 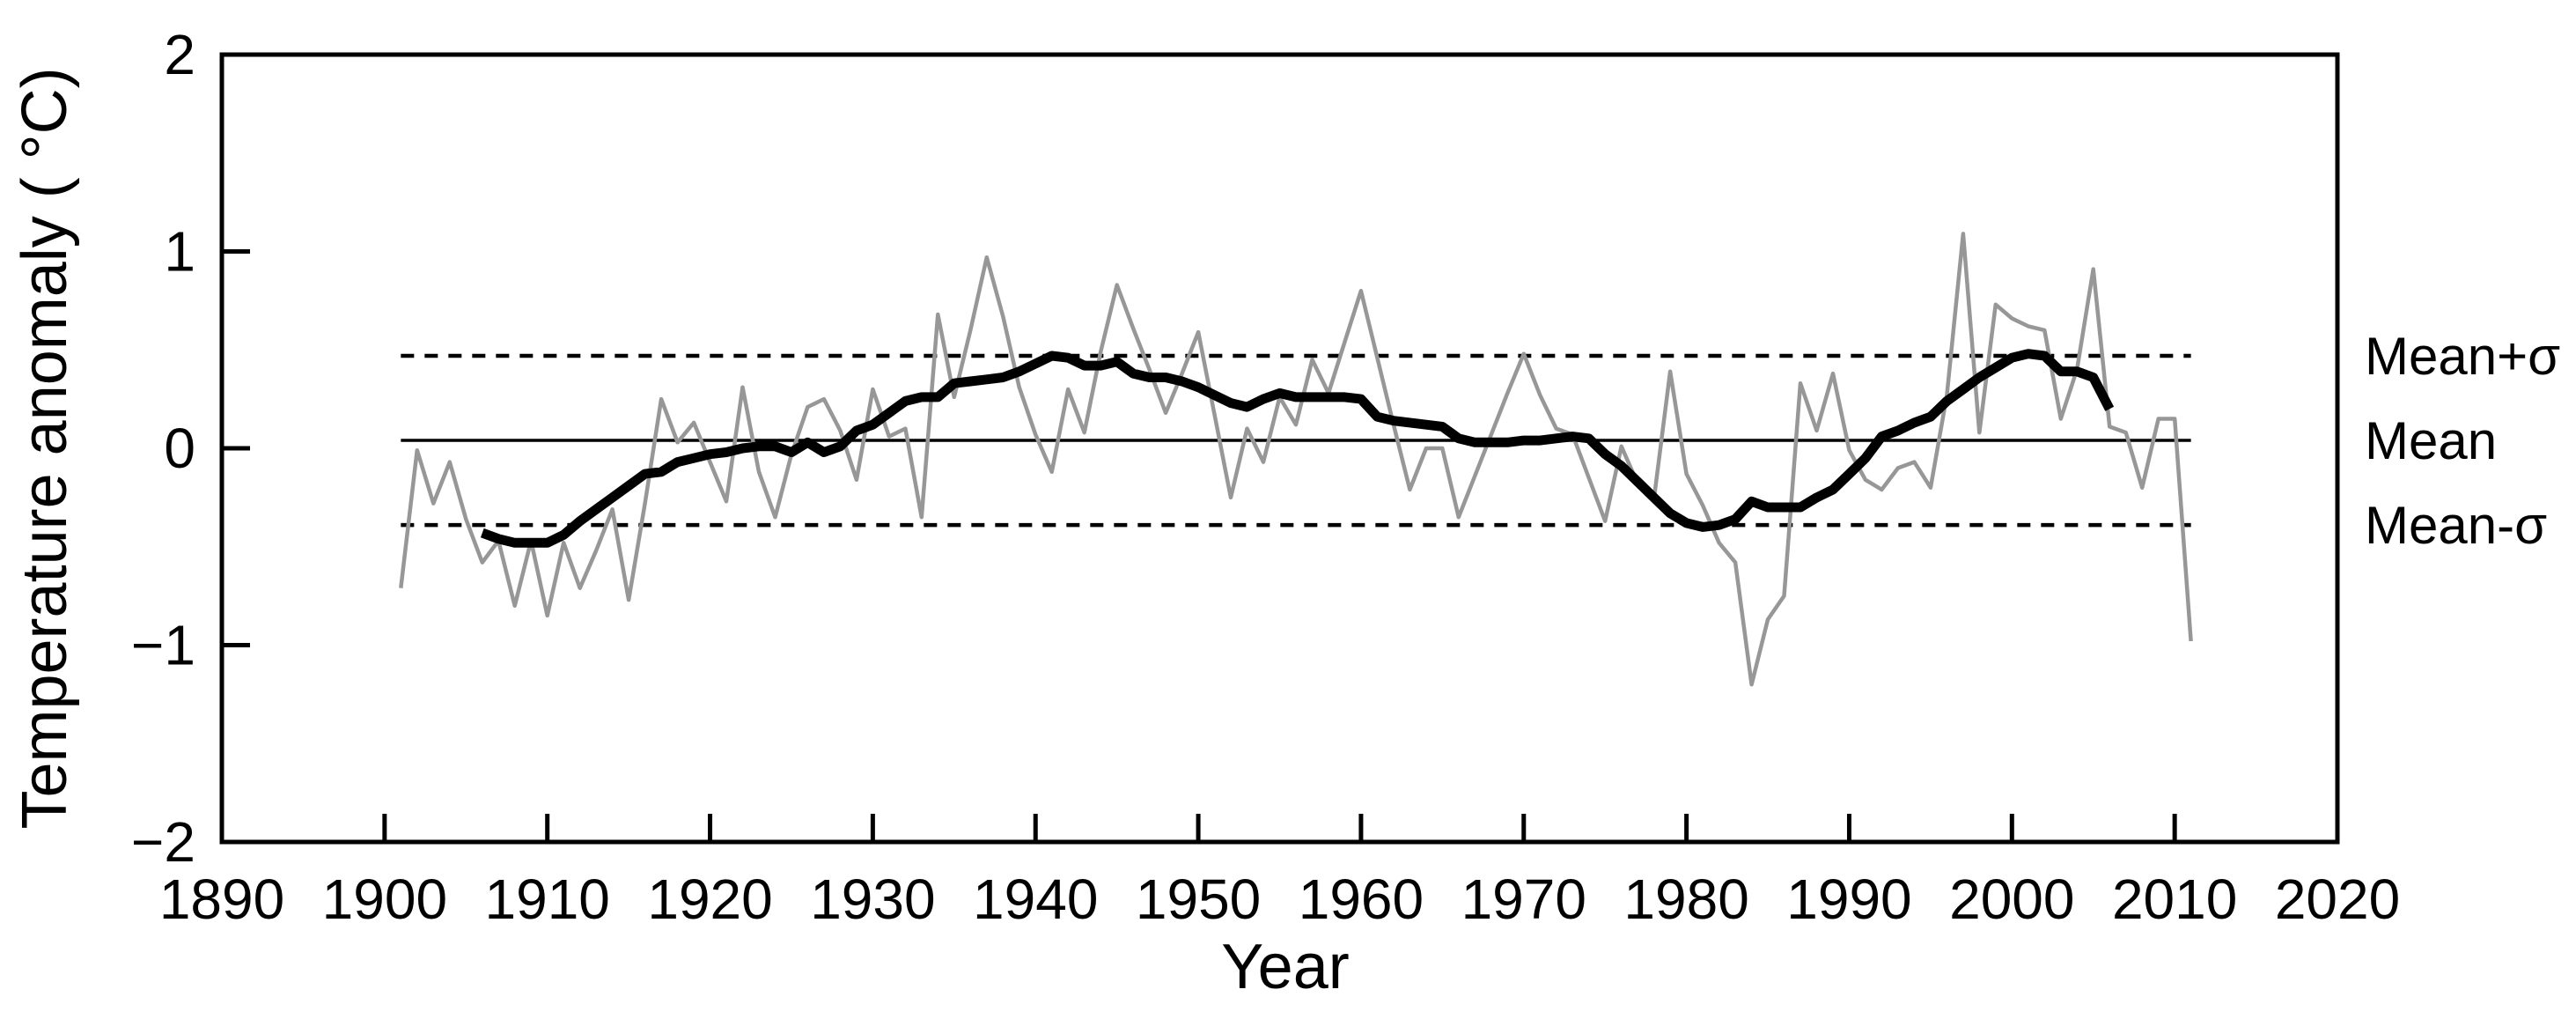 What do you see at coordinates (2462, 356) in the screenshot?
I see `mean-plus-sigma-label: Mean+σ` at bounding box center [2462, 356].